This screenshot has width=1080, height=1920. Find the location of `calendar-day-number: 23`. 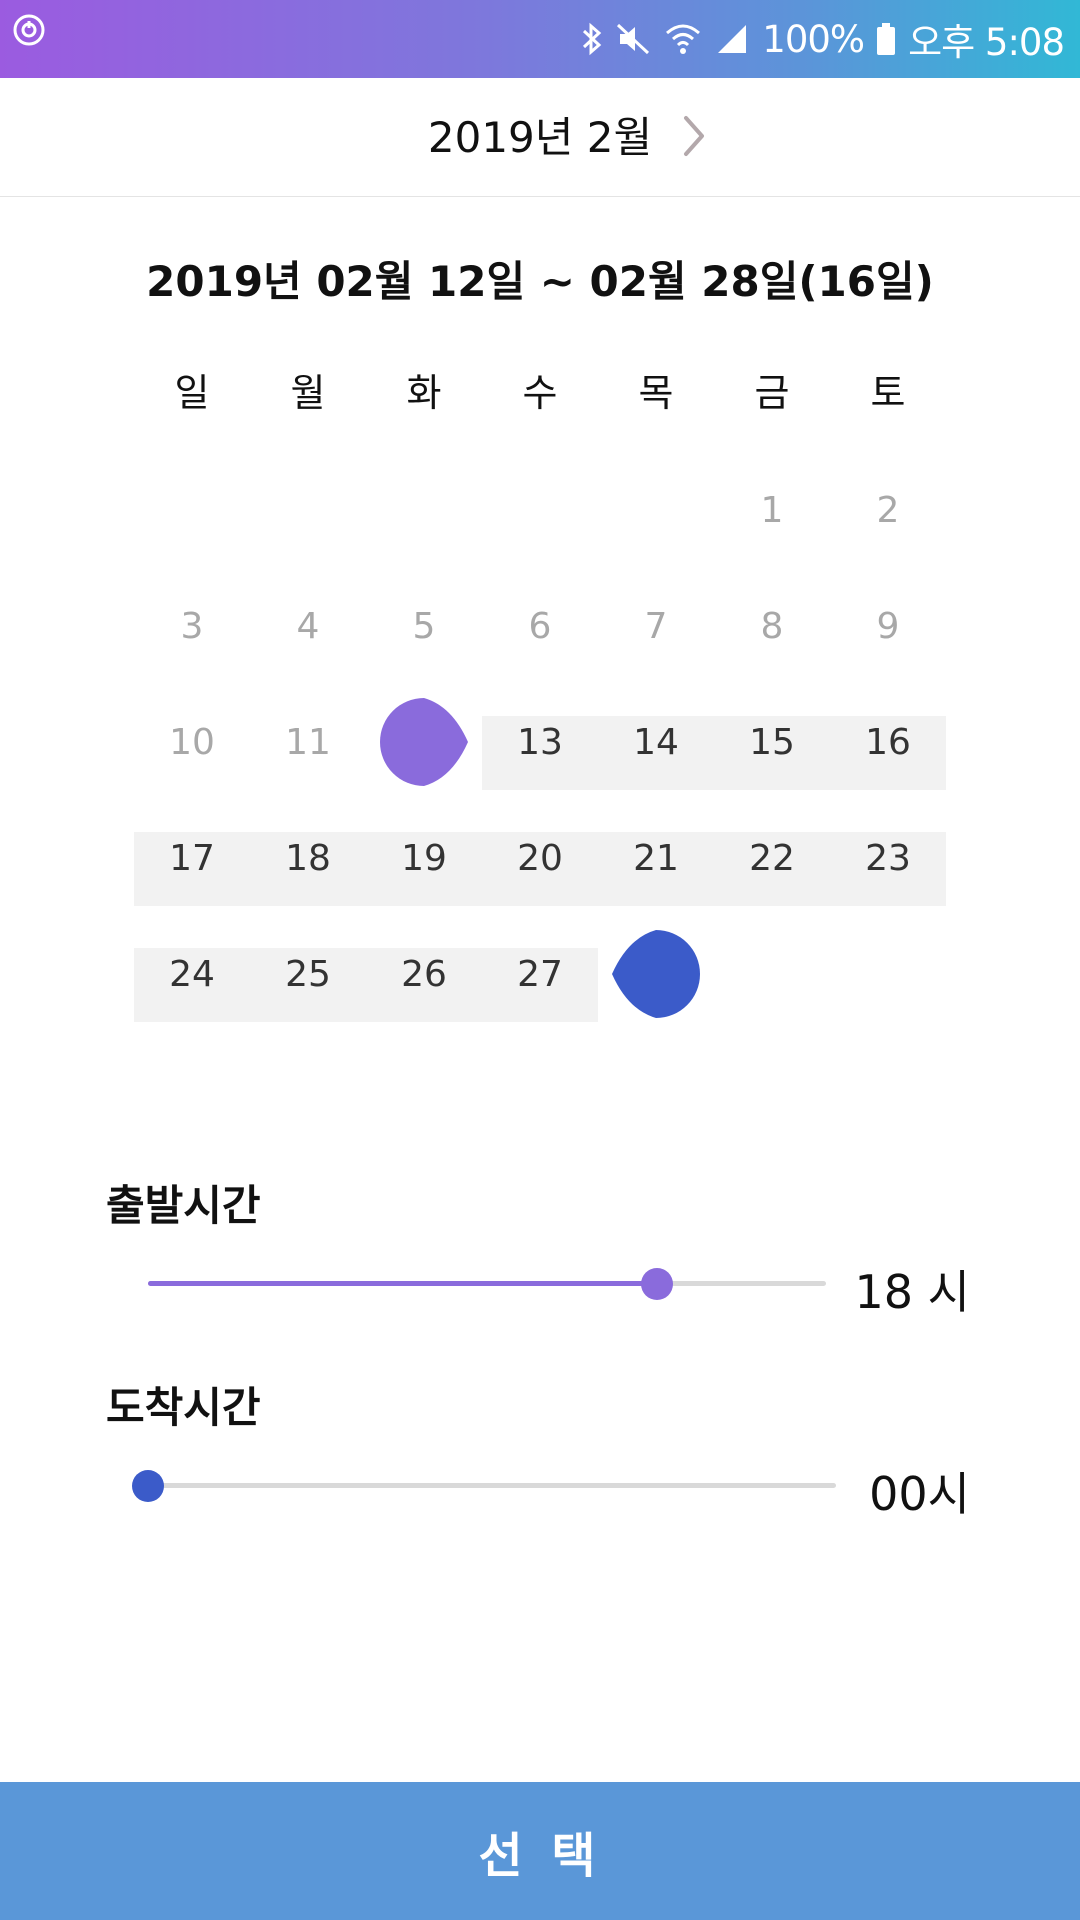

calendar-day-number: 23 is located at coordinates (888, 858).